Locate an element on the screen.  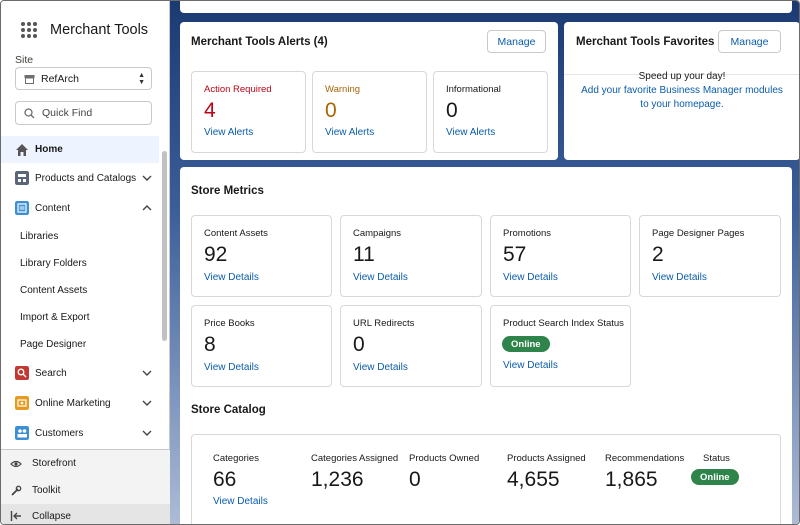
sidebar-item-label: Products and Catalogs is located at coordinates (86, 178).